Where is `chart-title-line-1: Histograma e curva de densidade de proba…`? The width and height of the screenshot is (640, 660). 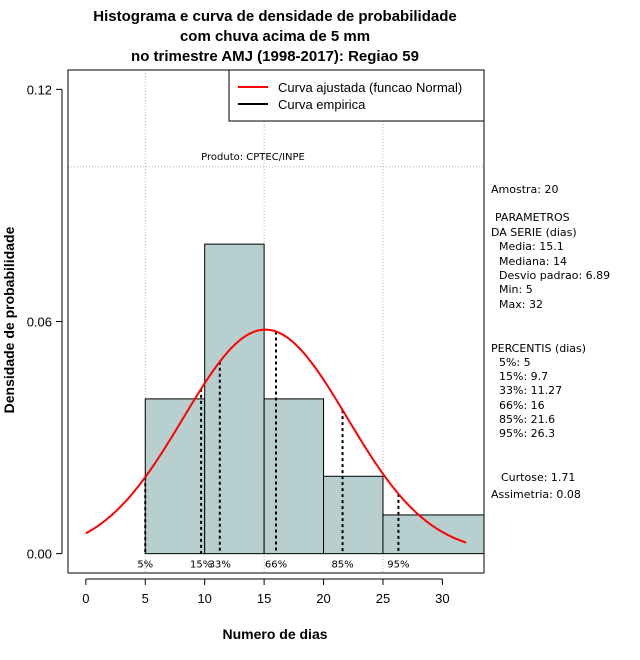 chart-title-line-1: Histograma e curva de densidade de proba… is located at coordinates (274, 16).